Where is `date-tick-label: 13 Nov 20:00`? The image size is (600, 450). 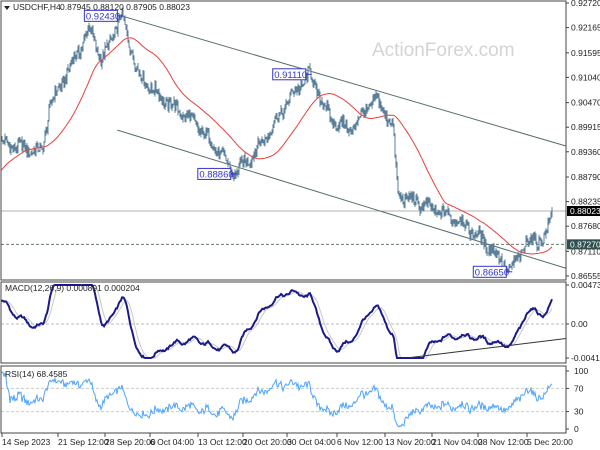 date-tick-label: 13 Nov 20:00 is located at coordinates (410, 442).